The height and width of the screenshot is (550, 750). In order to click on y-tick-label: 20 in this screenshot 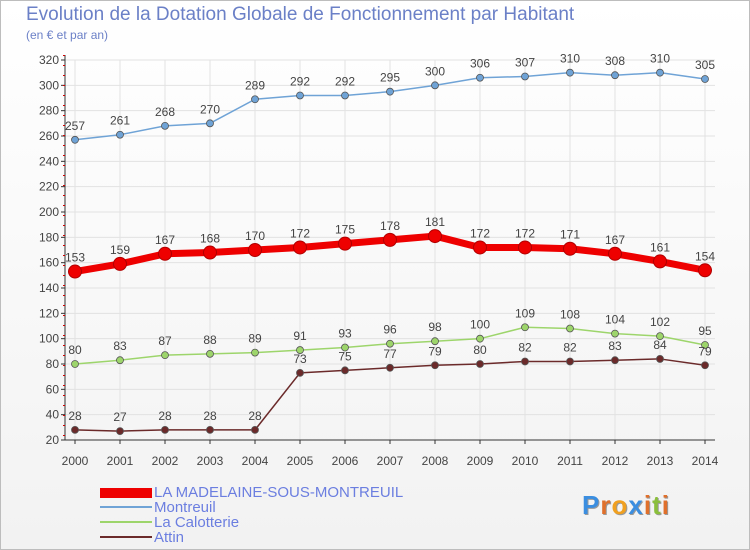, I will do `click(53, 440)`.